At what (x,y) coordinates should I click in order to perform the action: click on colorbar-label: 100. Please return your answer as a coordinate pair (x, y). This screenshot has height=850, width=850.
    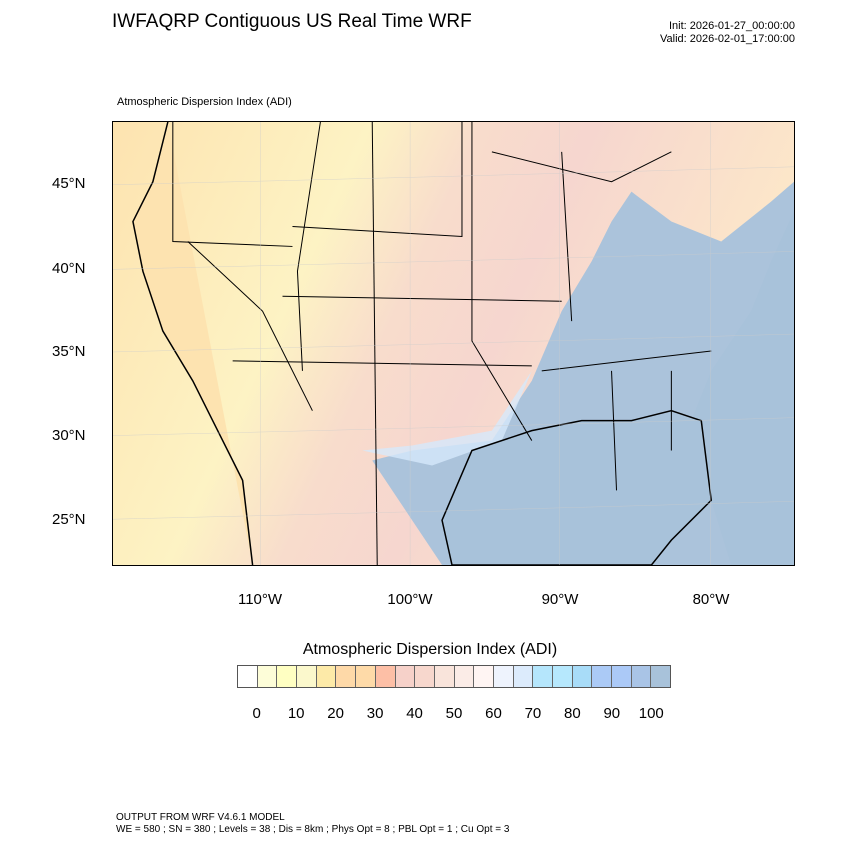
    Looking at the image, I should click on (651, 713).